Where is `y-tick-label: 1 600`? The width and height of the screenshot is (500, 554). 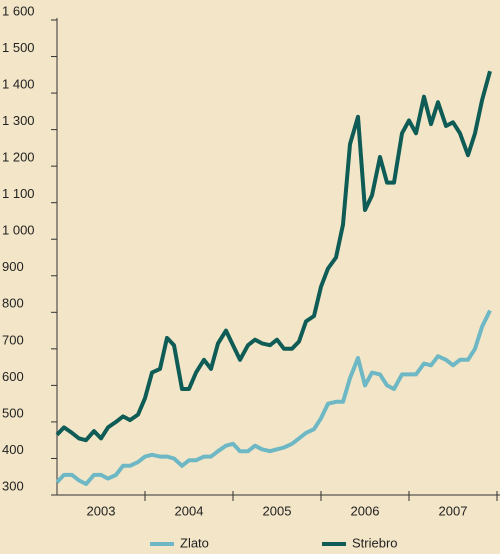 y-tick-label: 1 600 is located at coordinates (18, 10).